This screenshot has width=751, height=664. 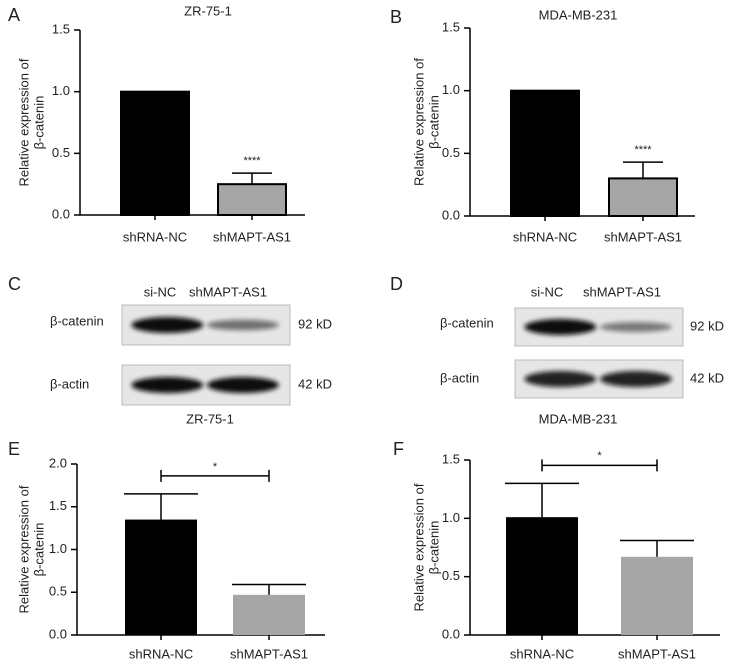 I want to click on panel-label: A, so click(x=14, y=15).